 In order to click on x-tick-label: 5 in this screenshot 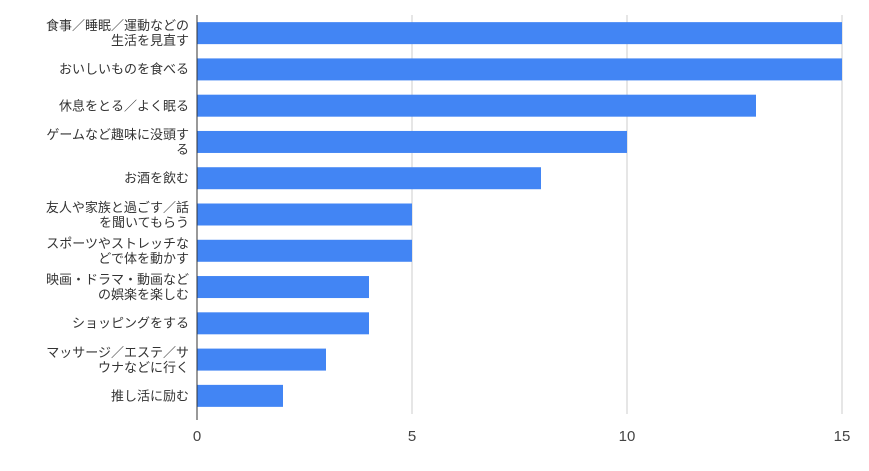, I will do `click(412, 436)`.